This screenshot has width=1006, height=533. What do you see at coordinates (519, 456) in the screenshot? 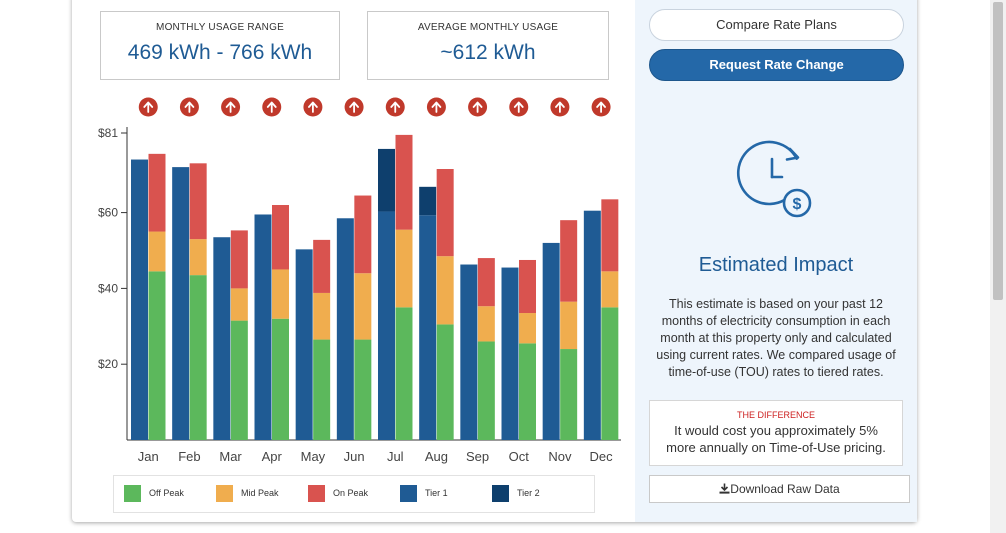
I see `x-tick-label: Oct` at bounding box center [519, 456].